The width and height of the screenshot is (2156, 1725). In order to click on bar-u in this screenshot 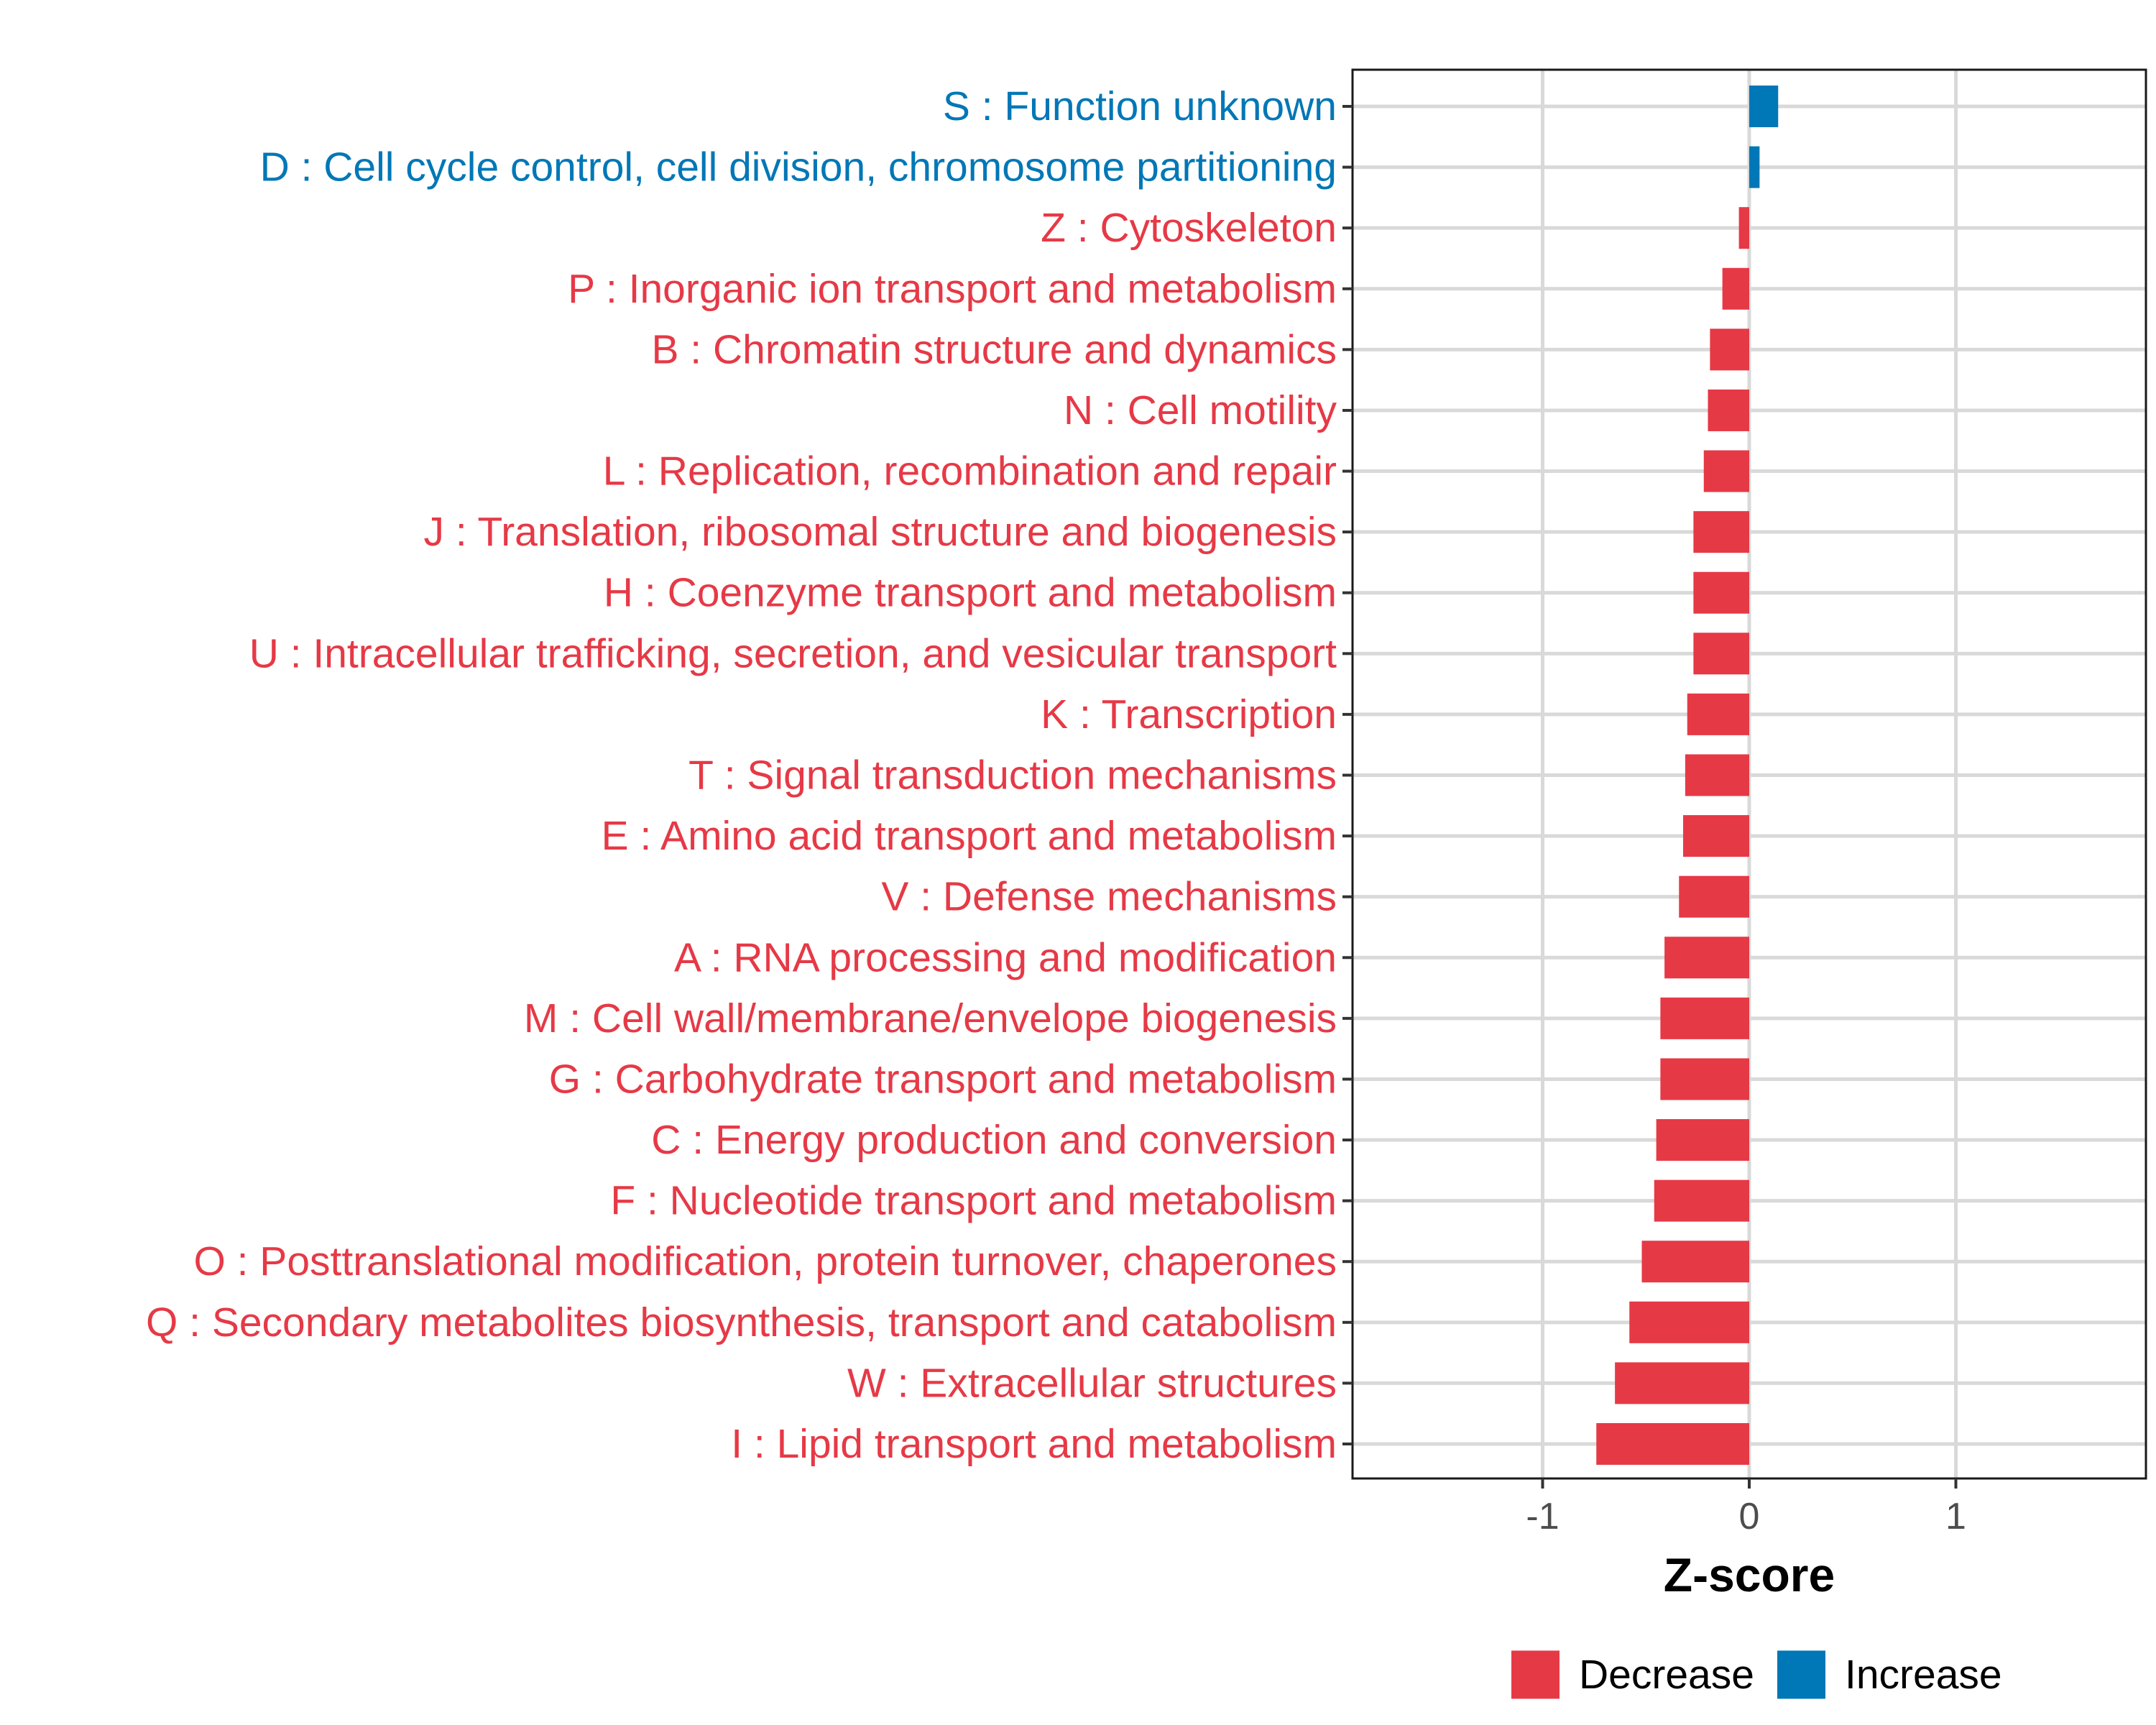, I will do `click(1721, 653)`.